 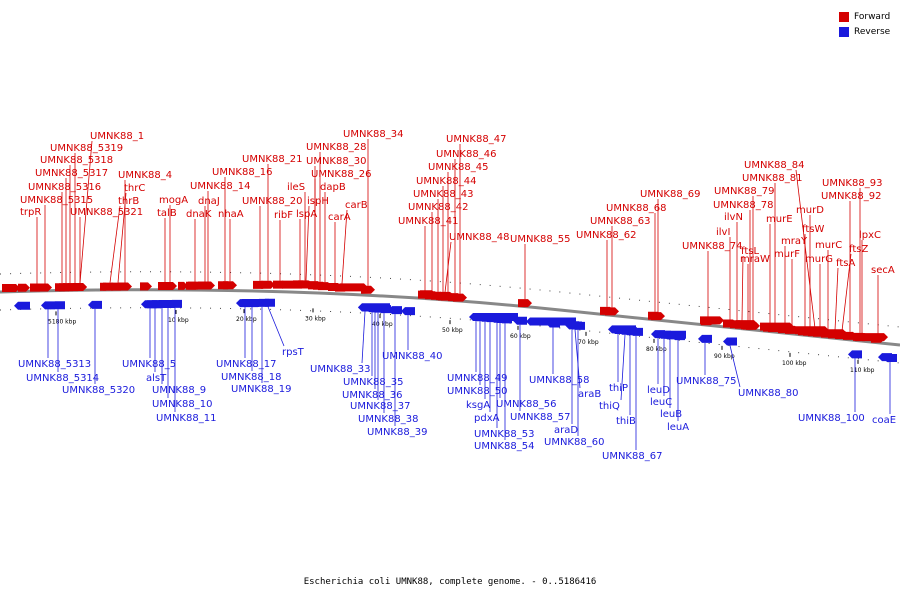 What do you see at coordinates (356, 205) in the screenshot?
I see `forward-gene-label: carB` at bounding box center [356, 205].